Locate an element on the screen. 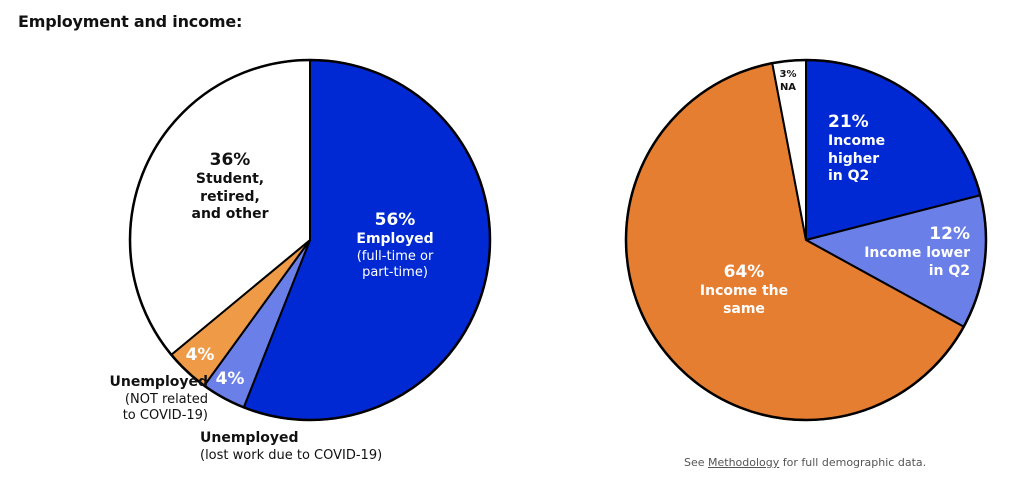 Image resolution: width=1024 pixels, height=484 pixels. callout-unemployed-covid: Unemployed (lost work due to COVID-19) is located at coordinates (310, 447).